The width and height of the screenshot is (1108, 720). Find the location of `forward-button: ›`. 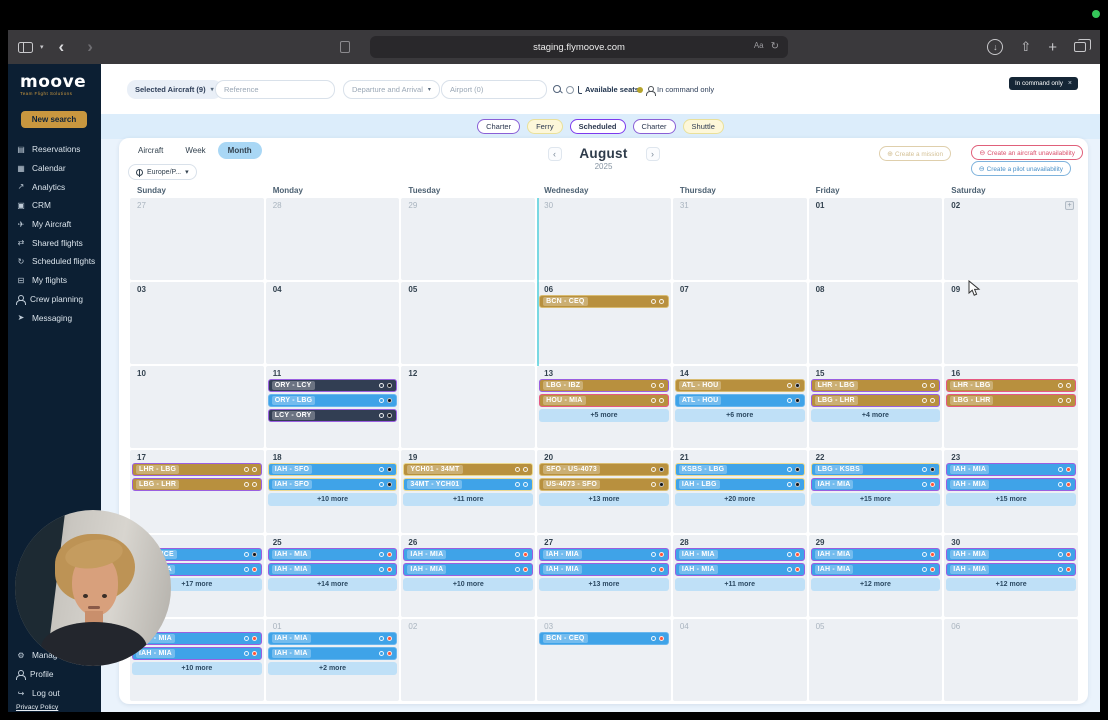

forward-button: › is located at coordinates (90, 46).